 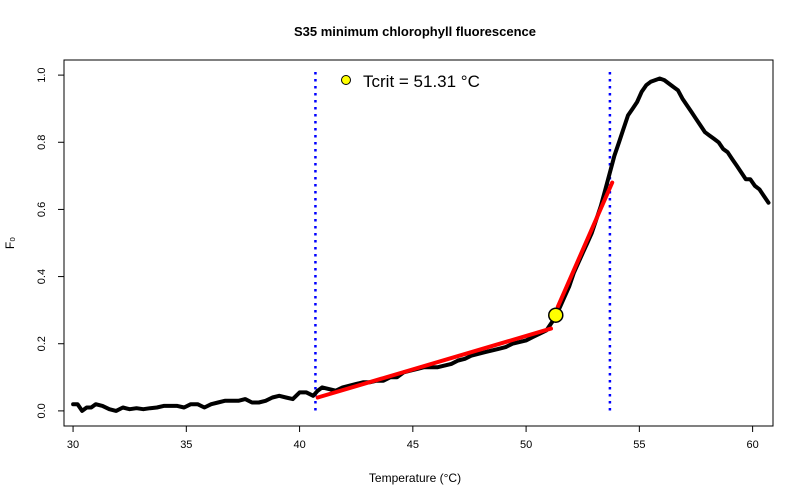 What do you see at coordinates (42, 209) in the screenshot?
I see `y-tick-label: 0.6` at bounding box center [42, 209].